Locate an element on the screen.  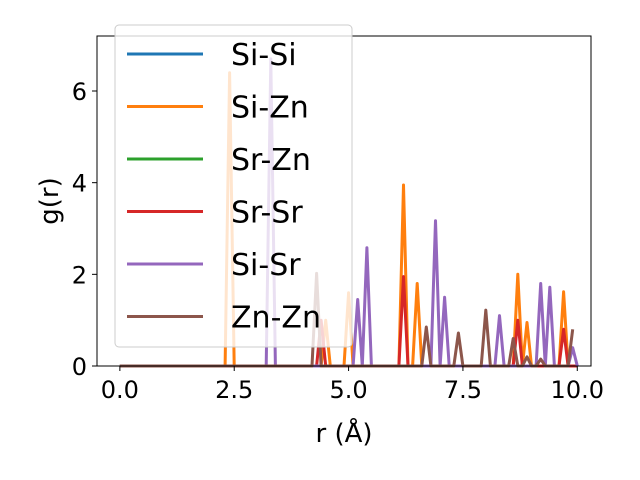
x-tick-label: 5.0 is located at coordinates (348, 390).